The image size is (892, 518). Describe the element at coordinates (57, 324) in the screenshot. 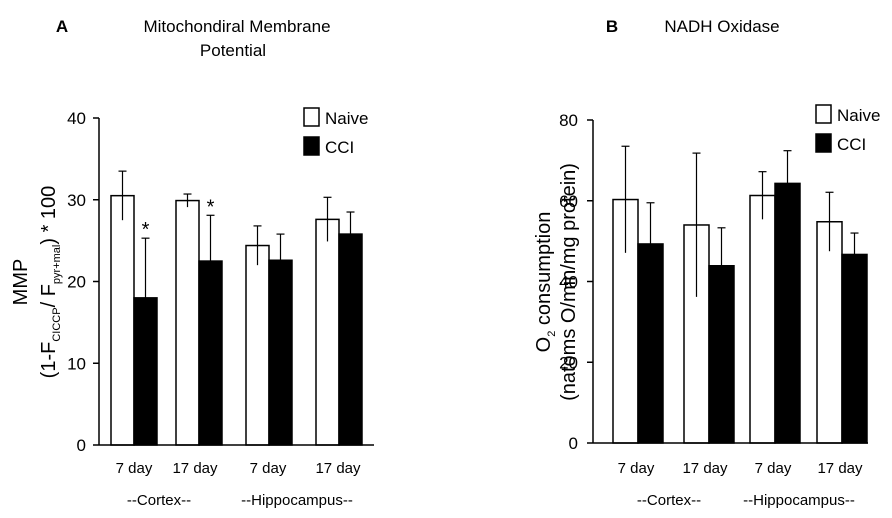

I see `y-label-sub-1: CICCP` at that location.